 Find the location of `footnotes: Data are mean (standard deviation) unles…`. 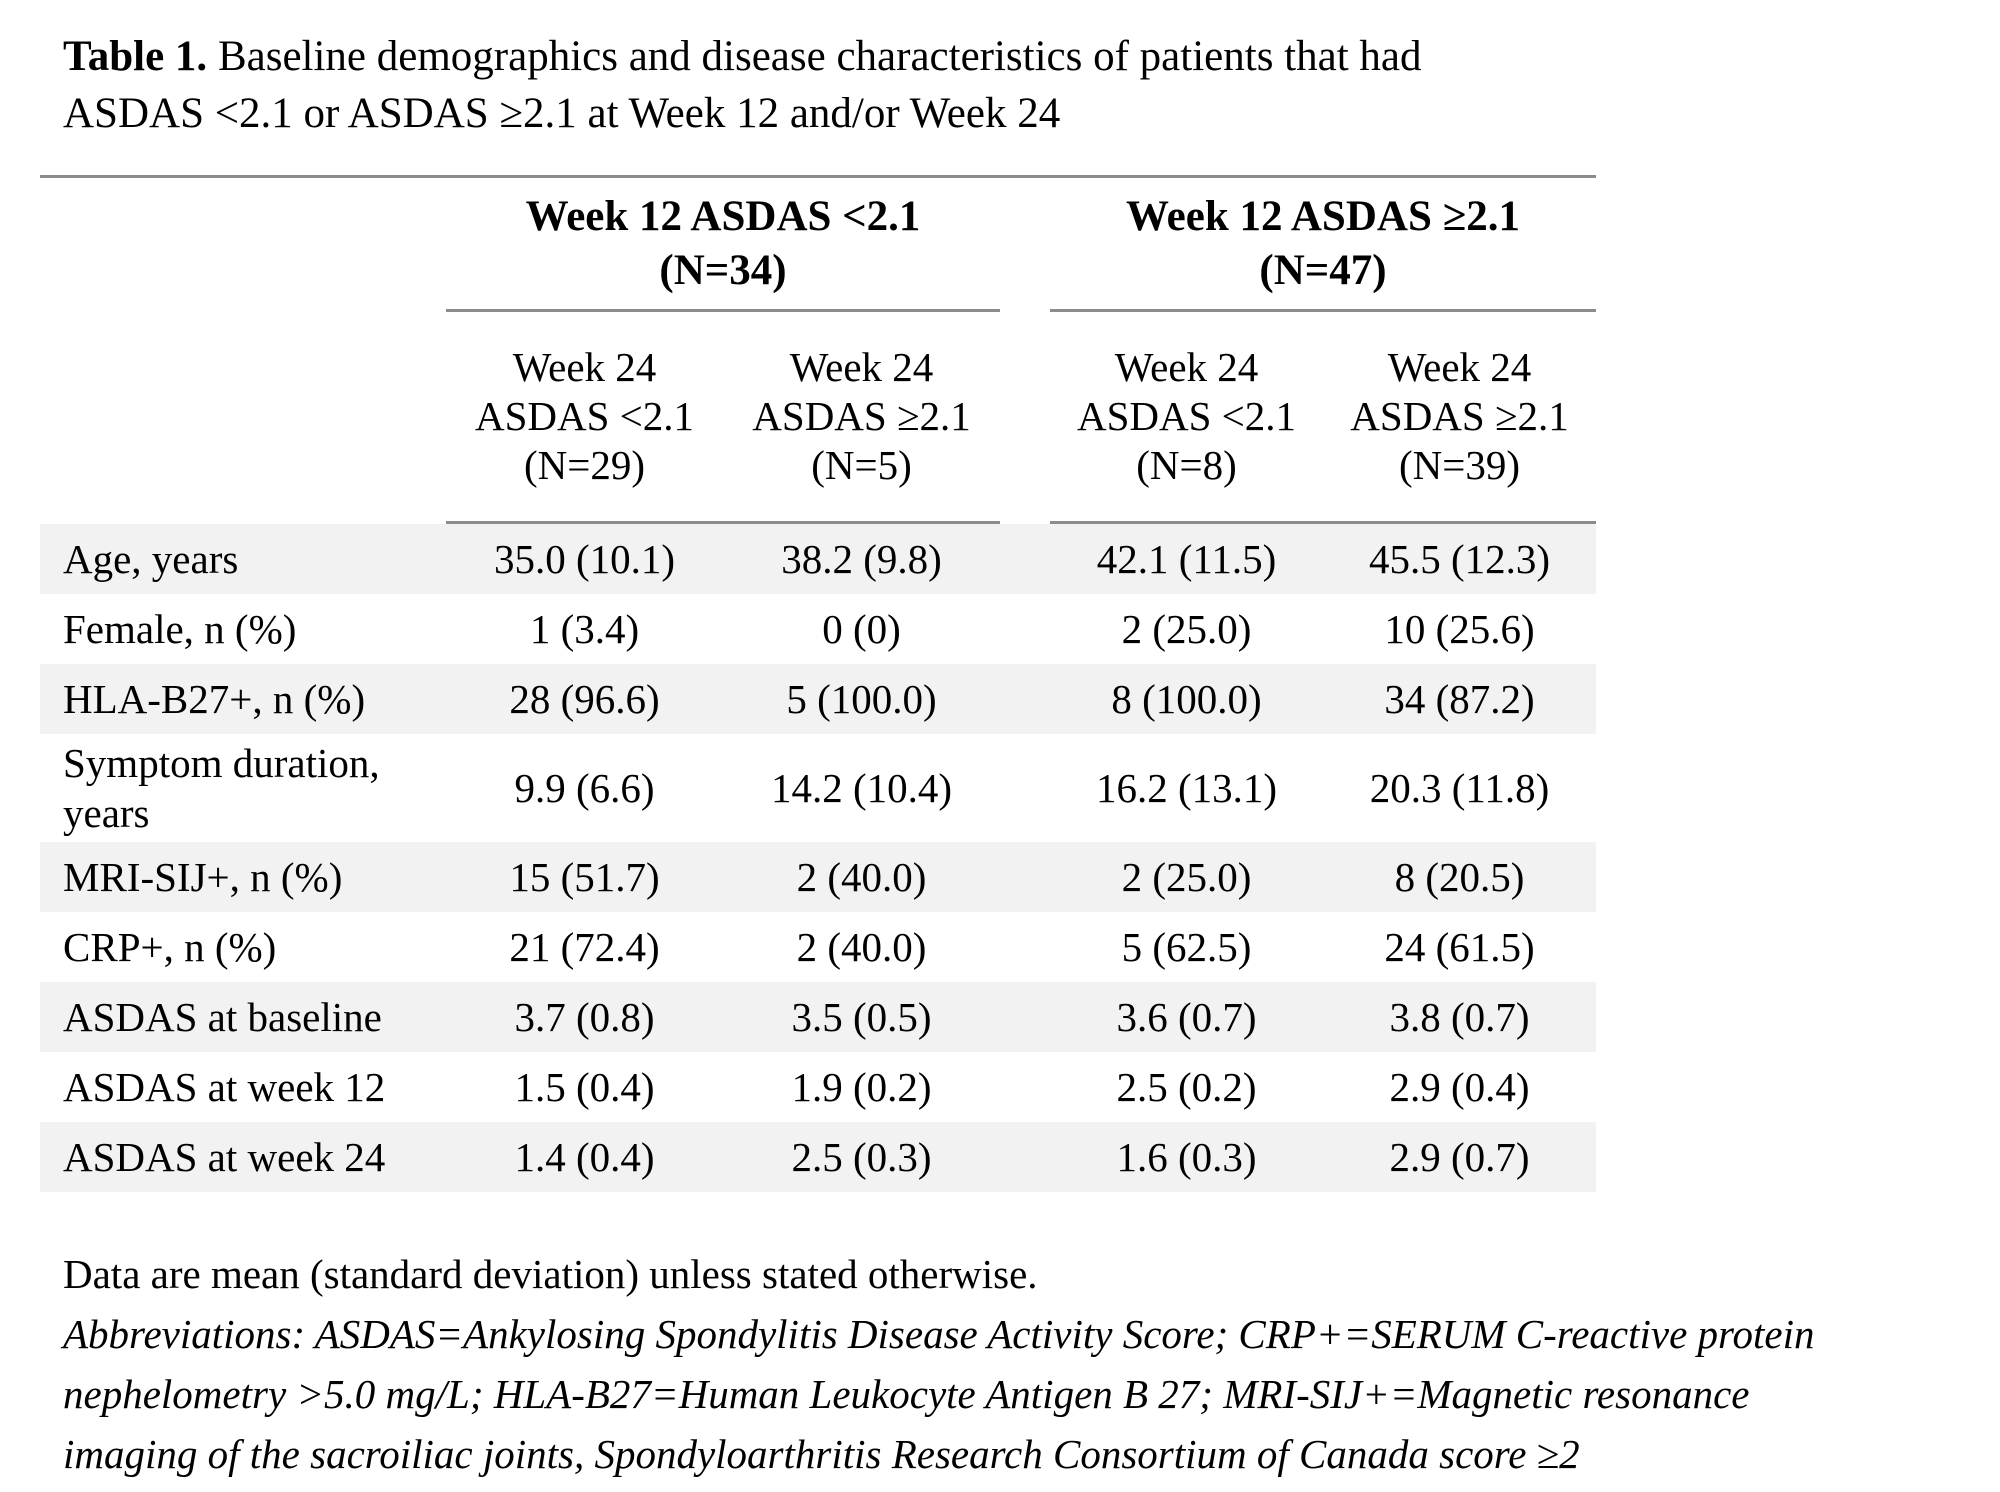

footnotes: Data are mean (standard deviation) unles… is located at coordinates (963, 1364).